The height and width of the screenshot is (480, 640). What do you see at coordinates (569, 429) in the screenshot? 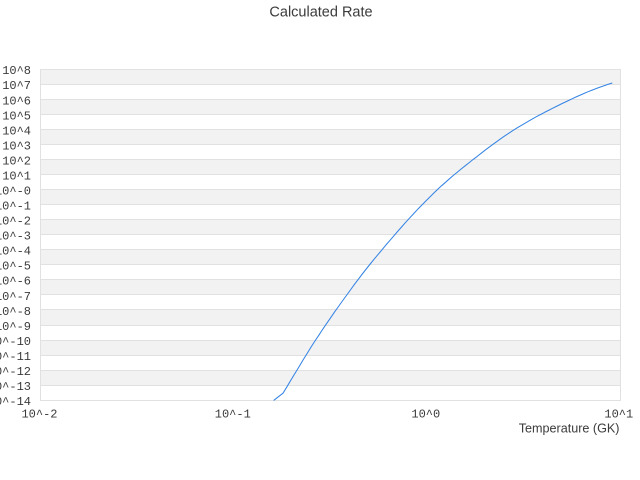
I see `svg-text: Temperature (GK)` at bounding box center [569, 429].